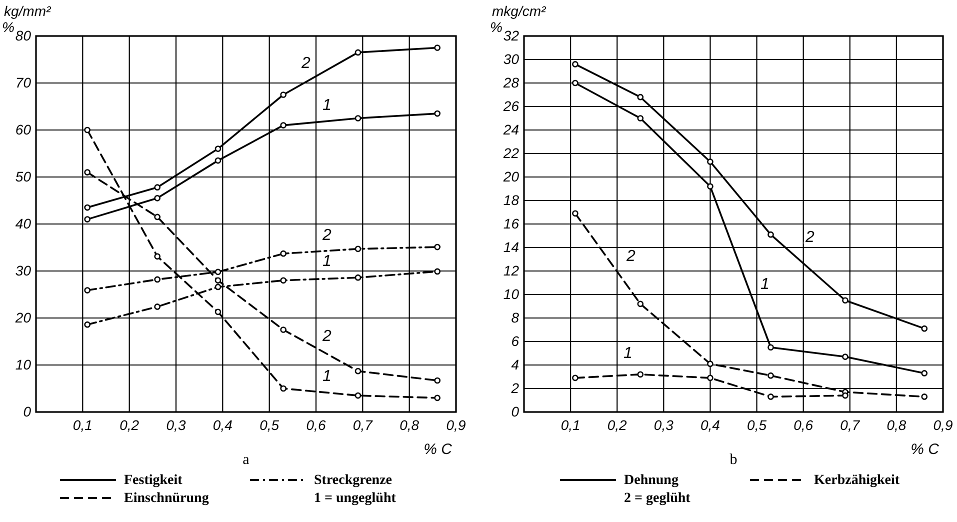 This screenshot has width=957, height=522. What do you see at coordinates (515, 317) in the screenshot?
I see `y-tick-label: 8` at bounding box center [515, 317].